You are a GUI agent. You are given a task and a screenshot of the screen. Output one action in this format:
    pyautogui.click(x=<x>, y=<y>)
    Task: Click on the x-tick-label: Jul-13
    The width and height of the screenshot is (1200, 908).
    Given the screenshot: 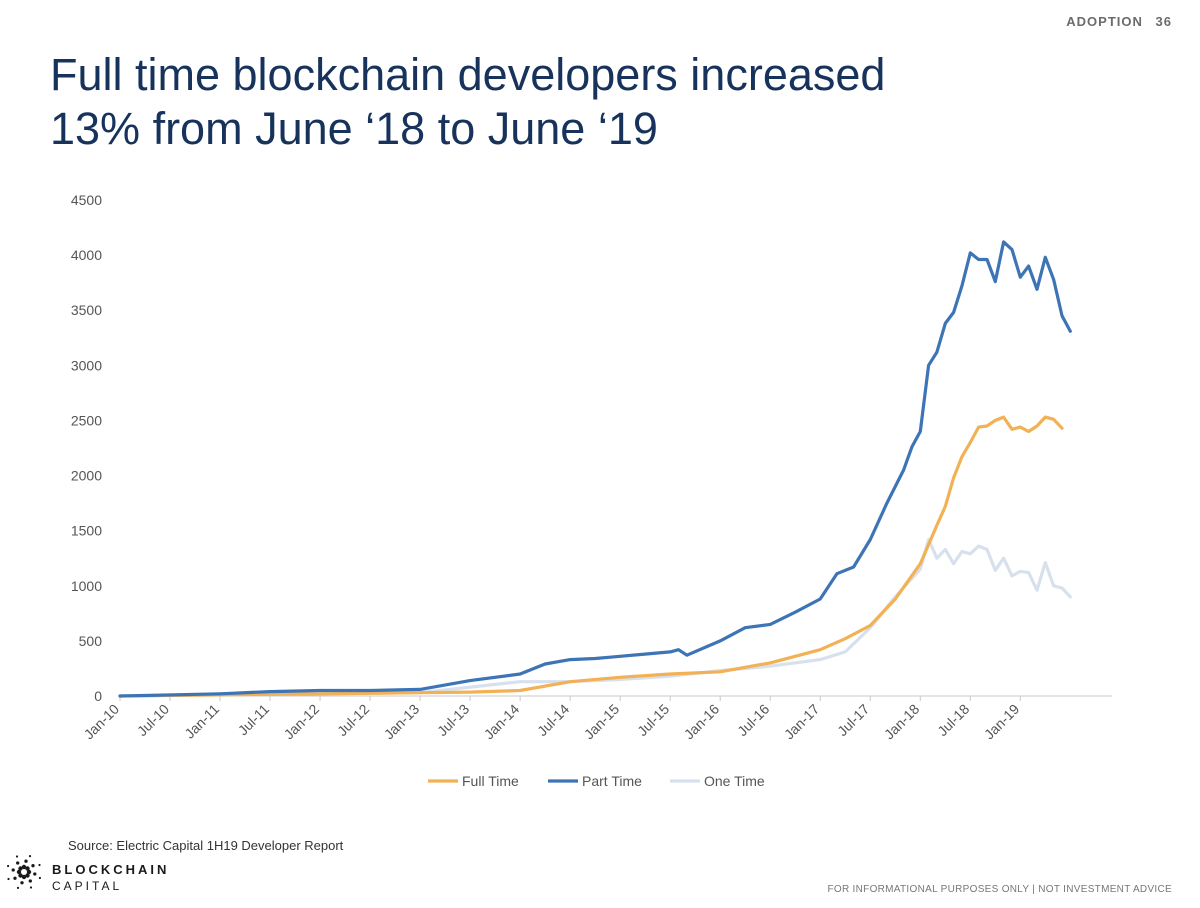 What is the action you would take?
    pyautogui.click(x=453, y=720)
    